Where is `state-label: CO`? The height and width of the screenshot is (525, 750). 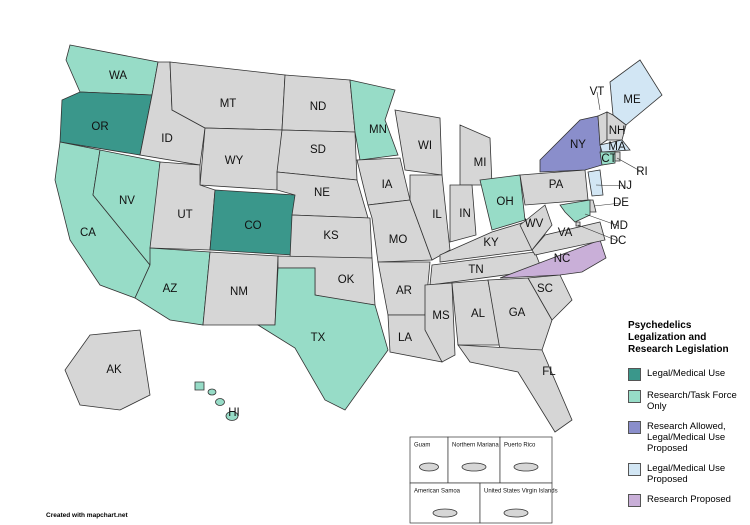
state-label: CO is located at coordinates (252, 226).